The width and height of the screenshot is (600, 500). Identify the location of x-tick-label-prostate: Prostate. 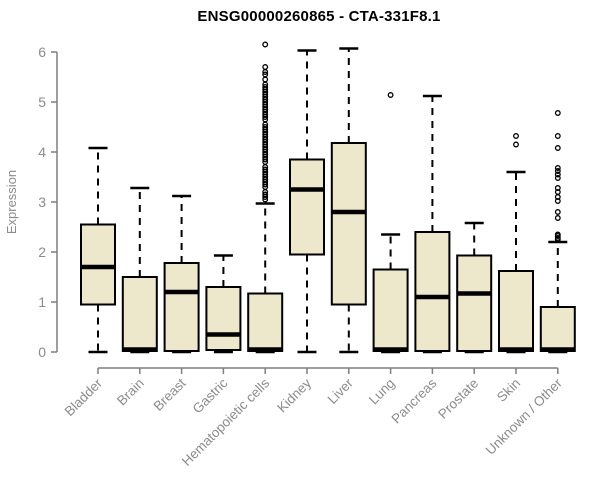
(458, 399).